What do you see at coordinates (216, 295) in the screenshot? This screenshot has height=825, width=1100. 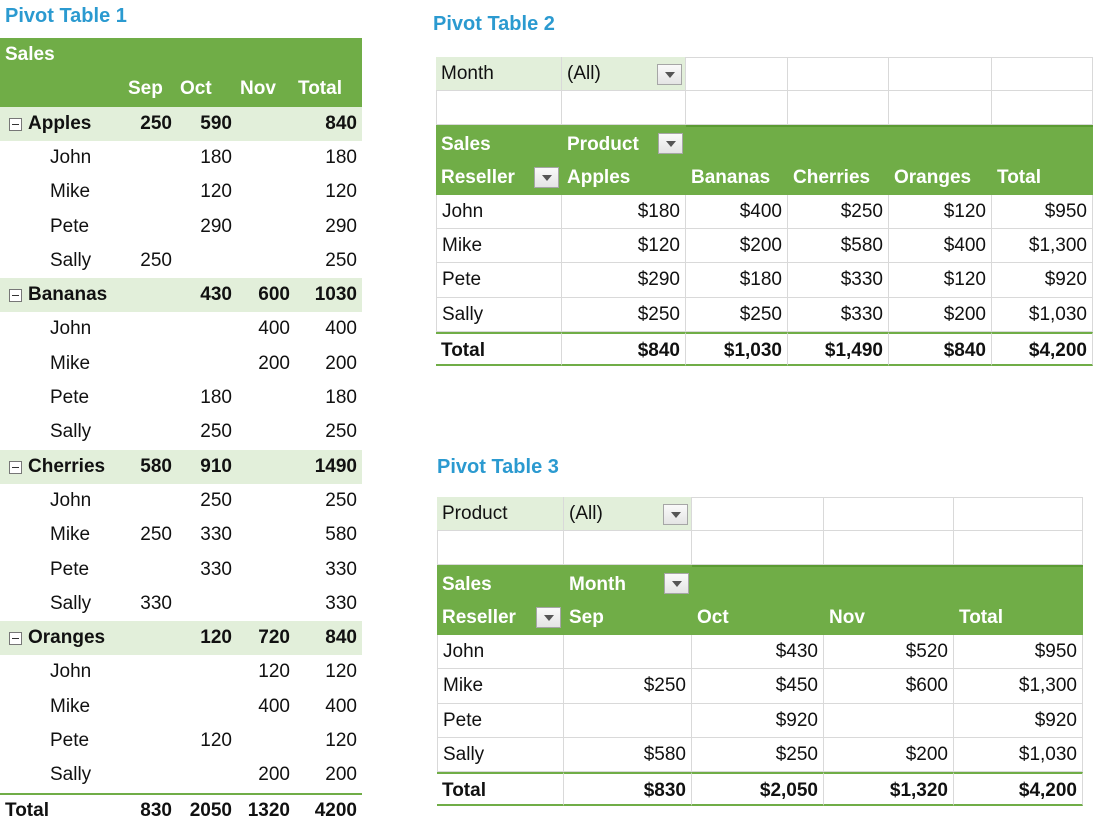 I see `group-value: 430` at bounding box center [216, 295].